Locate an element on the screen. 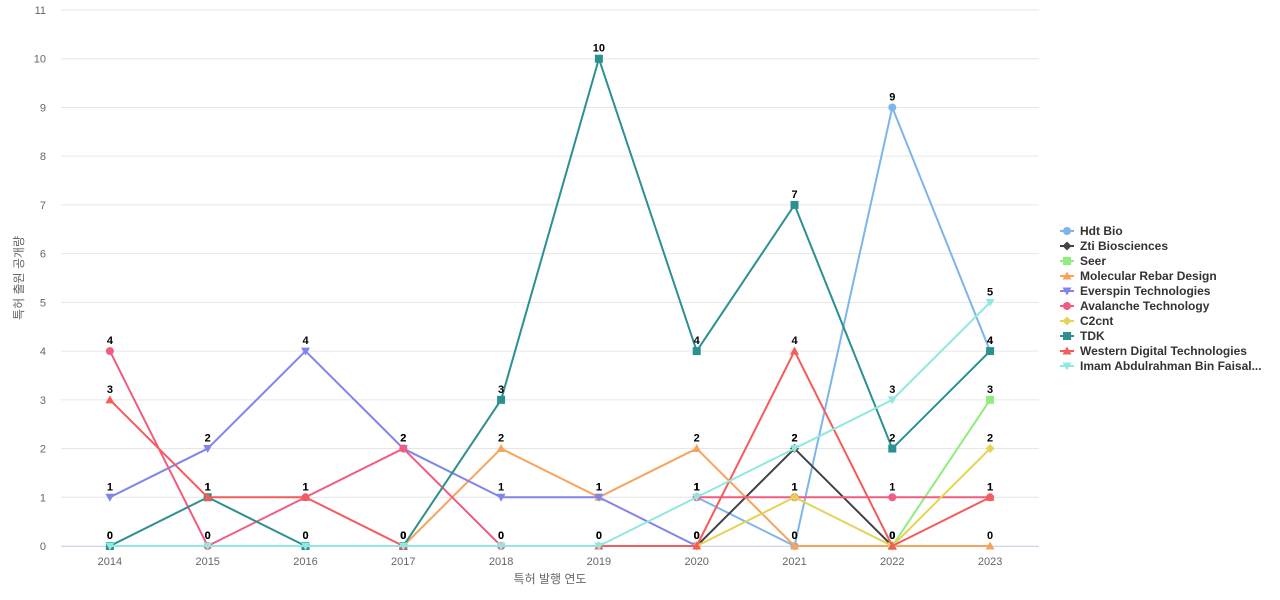 The width and height of the screenshot is (1280, 600). legend-label: C2cnt is located at coordinates (1096, 321).